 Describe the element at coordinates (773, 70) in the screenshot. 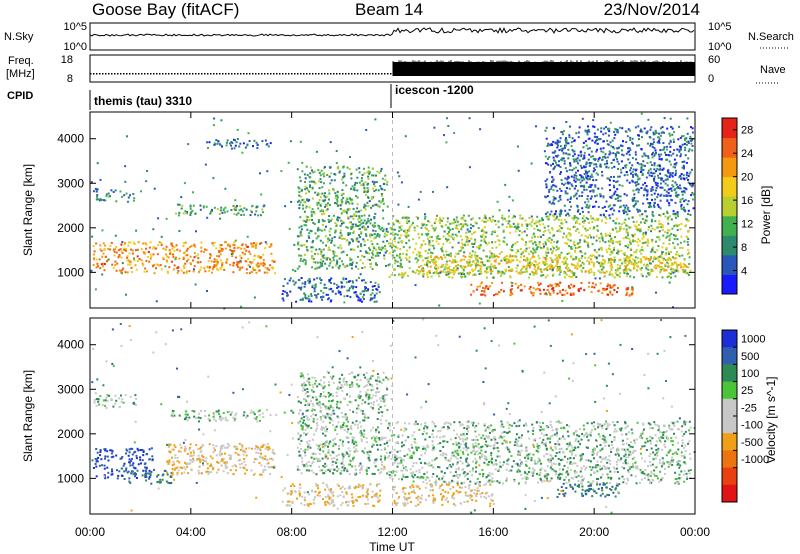

I see `nave-label: Nave` at that location.